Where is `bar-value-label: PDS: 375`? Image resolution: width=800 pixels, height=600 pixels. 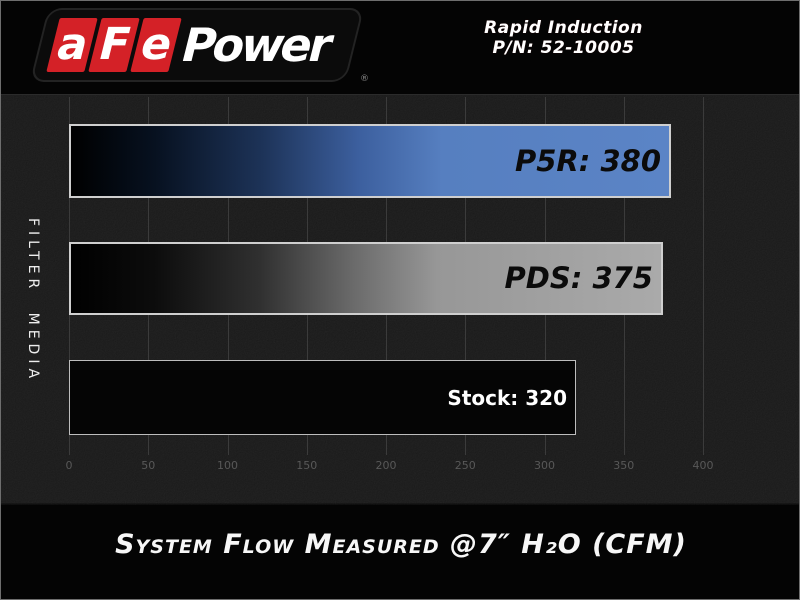
bar-value-label: PDS: 375 is located at coordinates (578, 278).